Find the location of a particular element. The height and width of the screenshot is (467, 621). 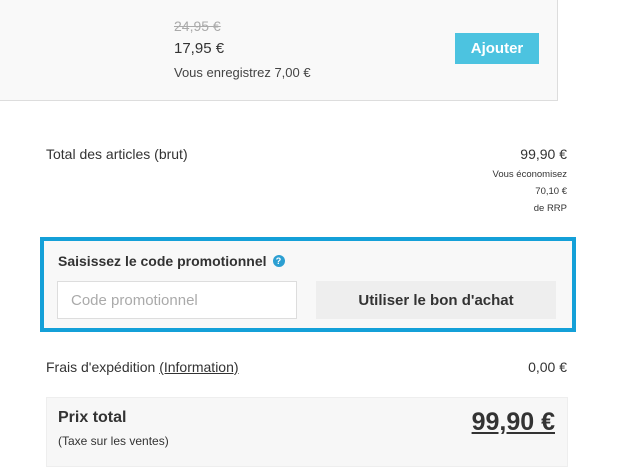

savings-line-2: 70,10 € is located at coordinates (551, 191).